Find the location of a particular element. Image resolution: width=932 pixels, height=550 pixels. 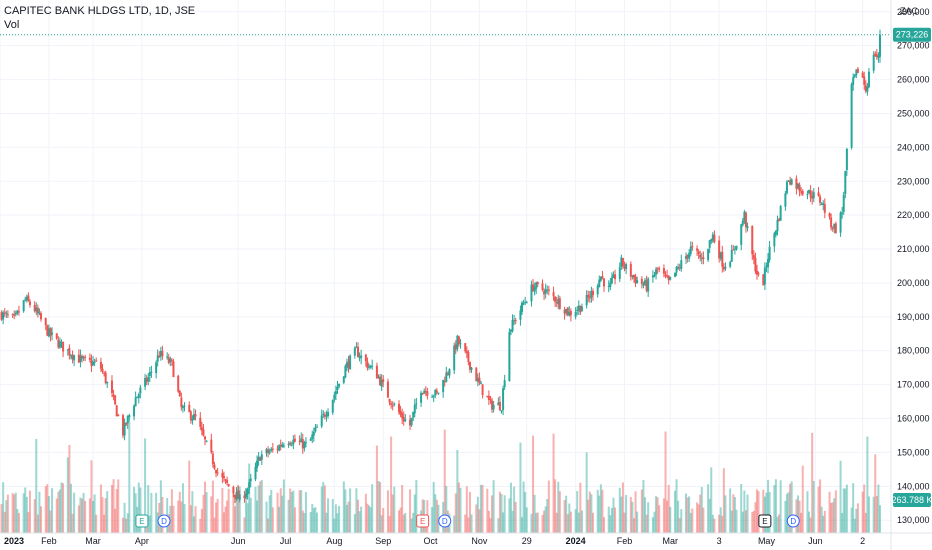

price-tag: 273,226 is located at coordinates (912, 34).